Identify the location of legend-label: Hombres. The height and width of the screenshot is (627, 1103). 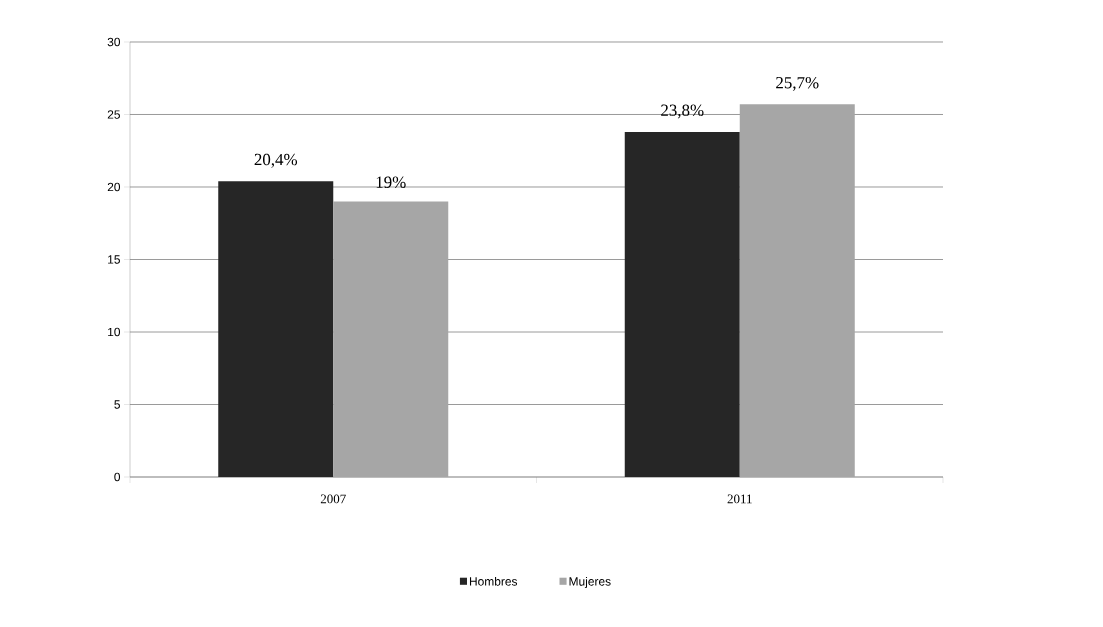
(493, 581).